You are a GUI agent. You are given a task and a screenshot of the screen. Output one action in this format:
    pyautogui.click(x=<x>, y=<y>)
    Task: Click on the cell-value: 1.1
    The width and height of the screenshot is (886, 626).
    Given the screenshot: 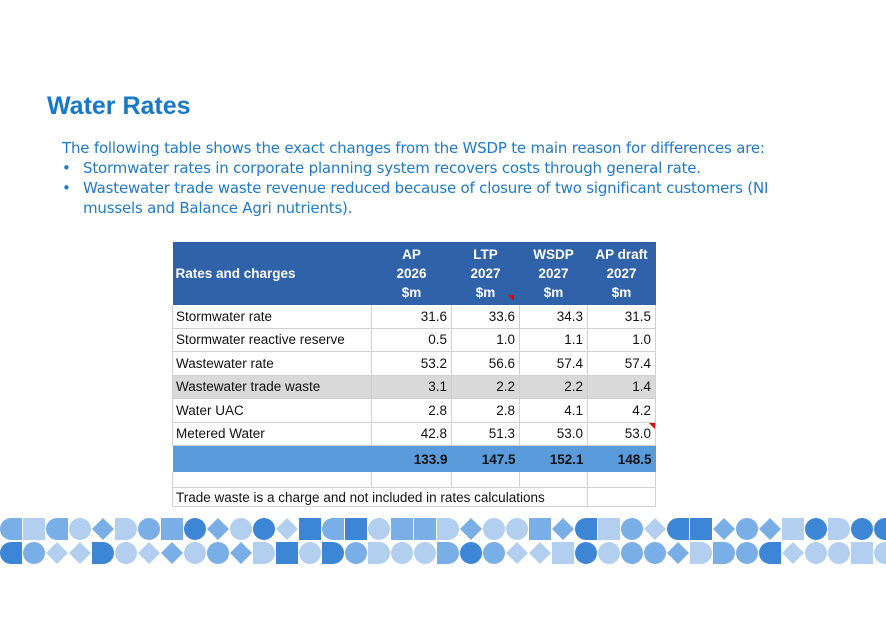 What is the action you would take?
    pyautogui.click(x=553, y=340)
    